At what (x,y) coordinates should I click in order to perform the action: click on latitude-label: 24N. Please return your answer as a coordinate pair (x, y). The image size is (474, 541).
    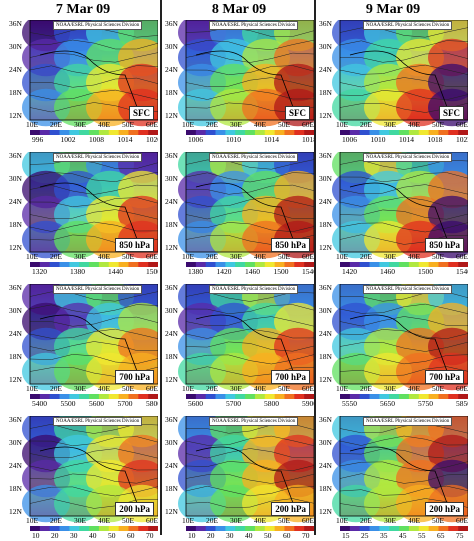
    Looking at the image, I should click on (16, 201).